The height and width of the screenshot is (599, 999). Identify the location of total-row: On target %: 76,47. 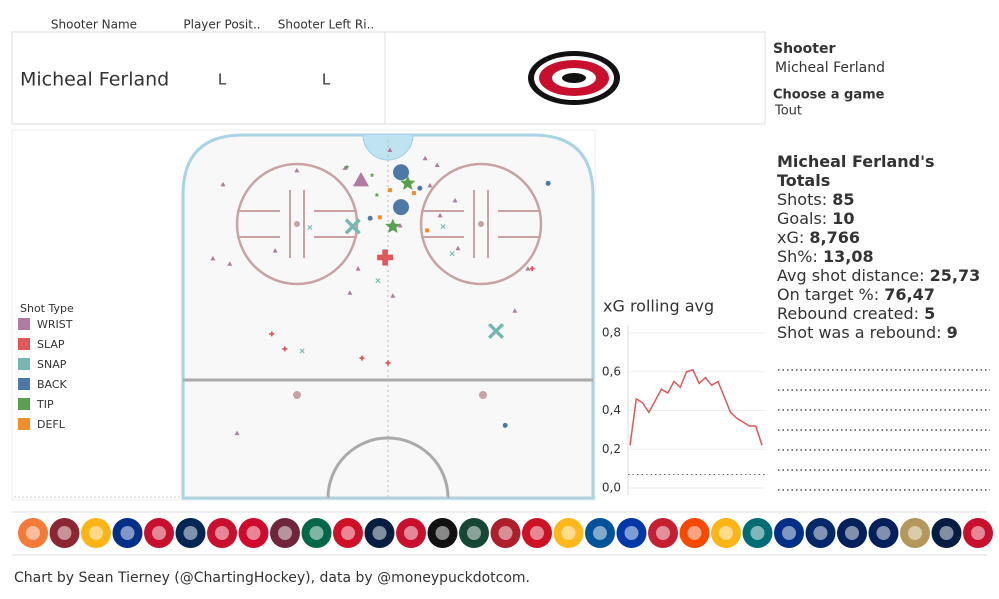
(856, 294).